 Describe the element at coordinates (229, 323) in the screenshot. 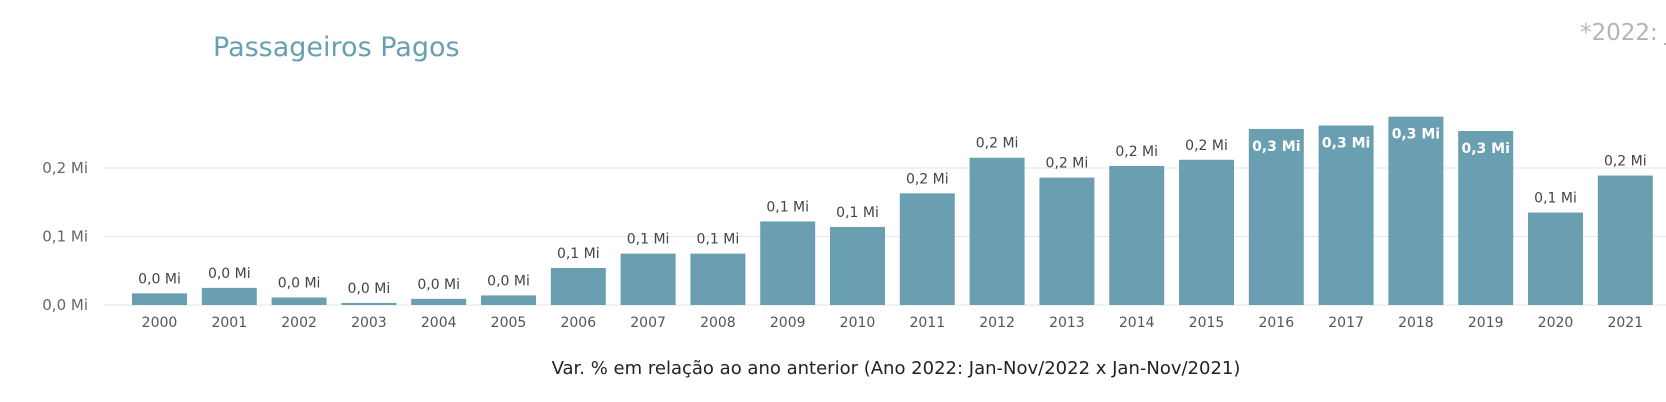

I see `x-tick-label: 2001` at that location.